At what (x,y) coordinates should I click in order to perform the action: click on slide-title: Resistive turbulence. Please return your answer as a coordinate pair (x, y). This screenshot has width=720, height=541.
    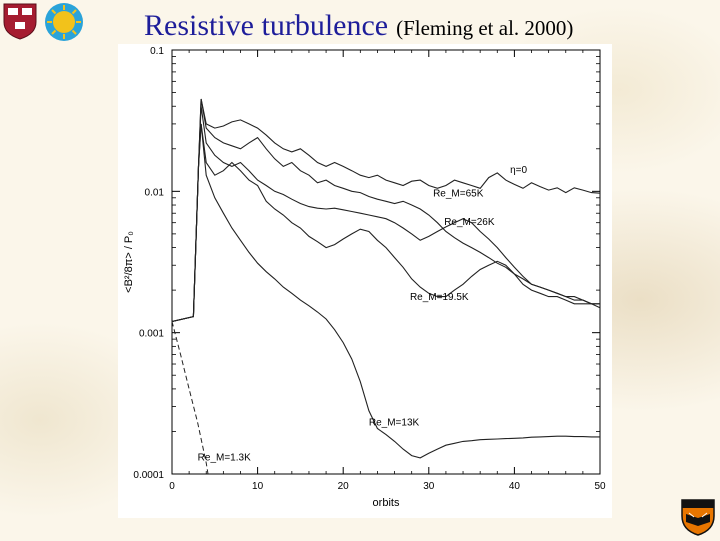
    Looking at the image, I should click on (266, 25).